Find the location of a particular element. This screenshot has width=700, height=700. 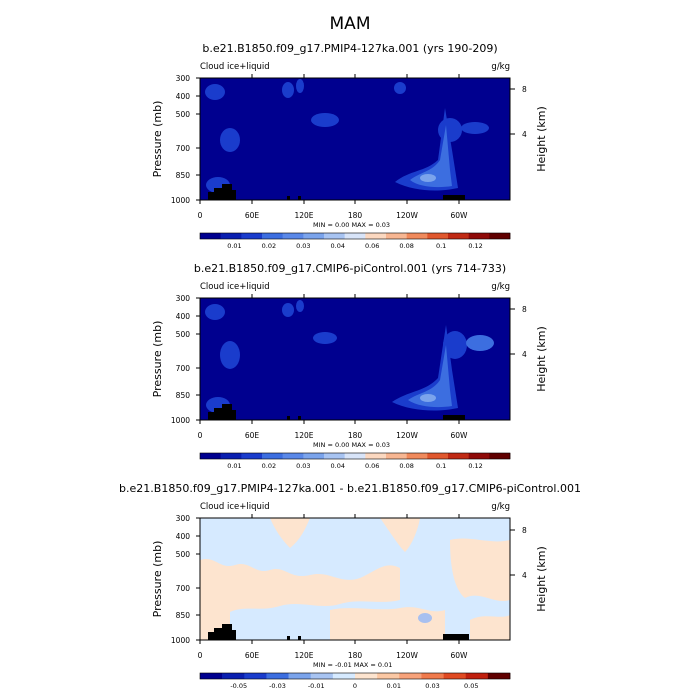

panel-2-xtick: 60W is located at coordinates (460, 435).